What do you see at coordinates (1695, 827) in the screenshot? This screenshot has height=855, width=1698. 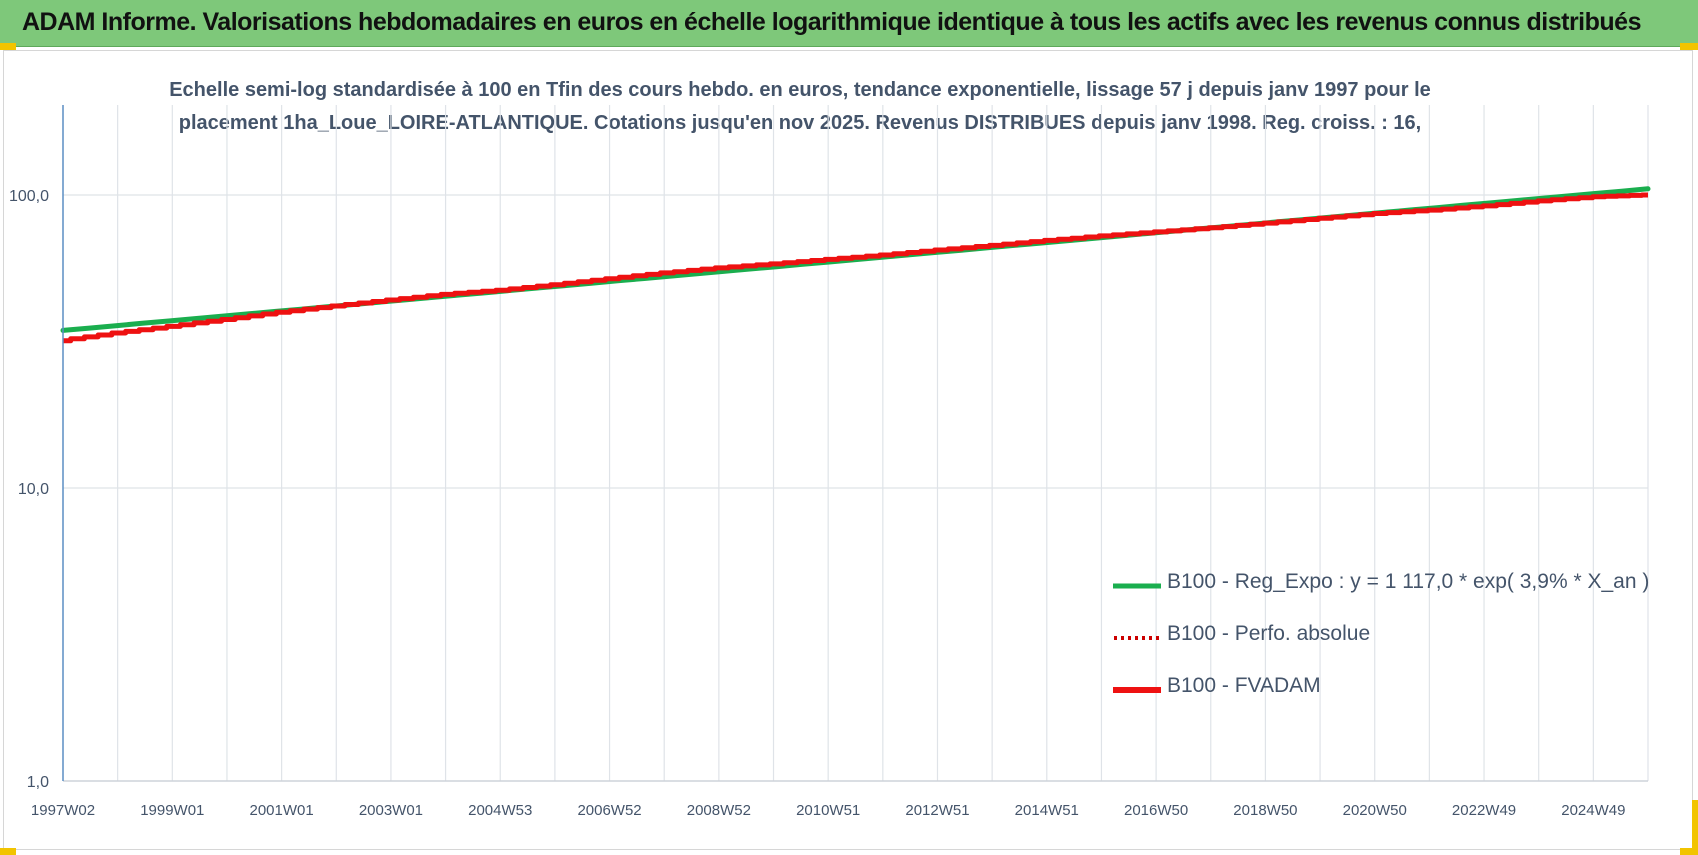 I see `corner-marker-bottom-right` at bounding box center [1695, 827].